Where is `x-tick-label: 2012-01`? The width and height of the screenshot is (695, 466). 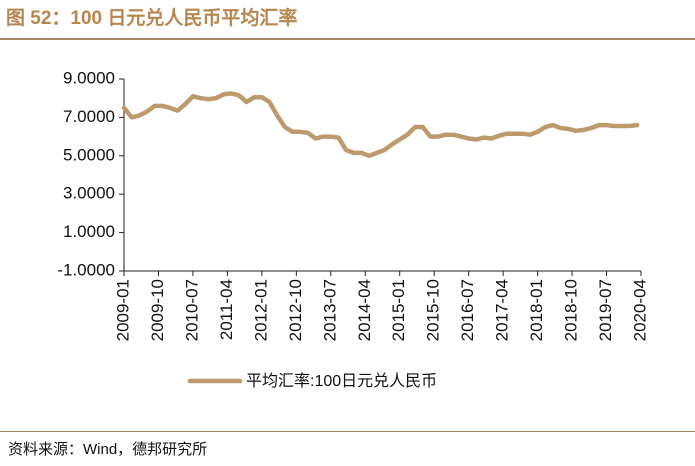 x-tick-label: 2012-01 is located at coordinates (260, 310).